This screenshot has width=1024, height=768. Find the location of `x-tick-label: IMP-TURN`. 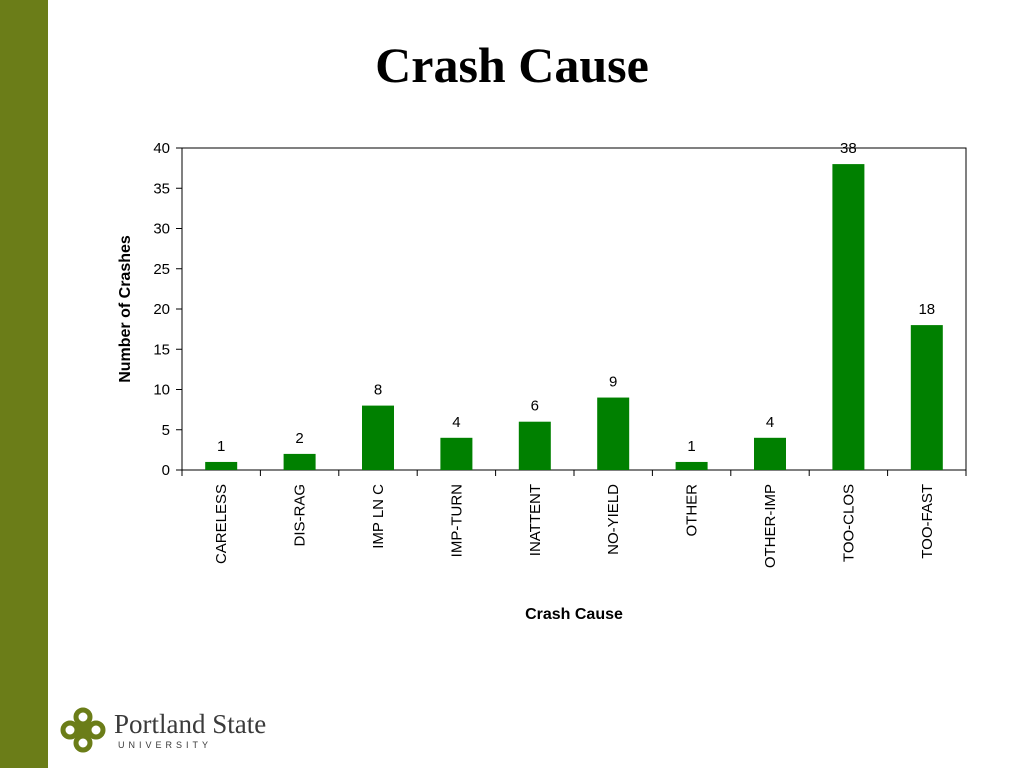

x-tick-label: IMP-TURN is located at coordinates (456, 520).